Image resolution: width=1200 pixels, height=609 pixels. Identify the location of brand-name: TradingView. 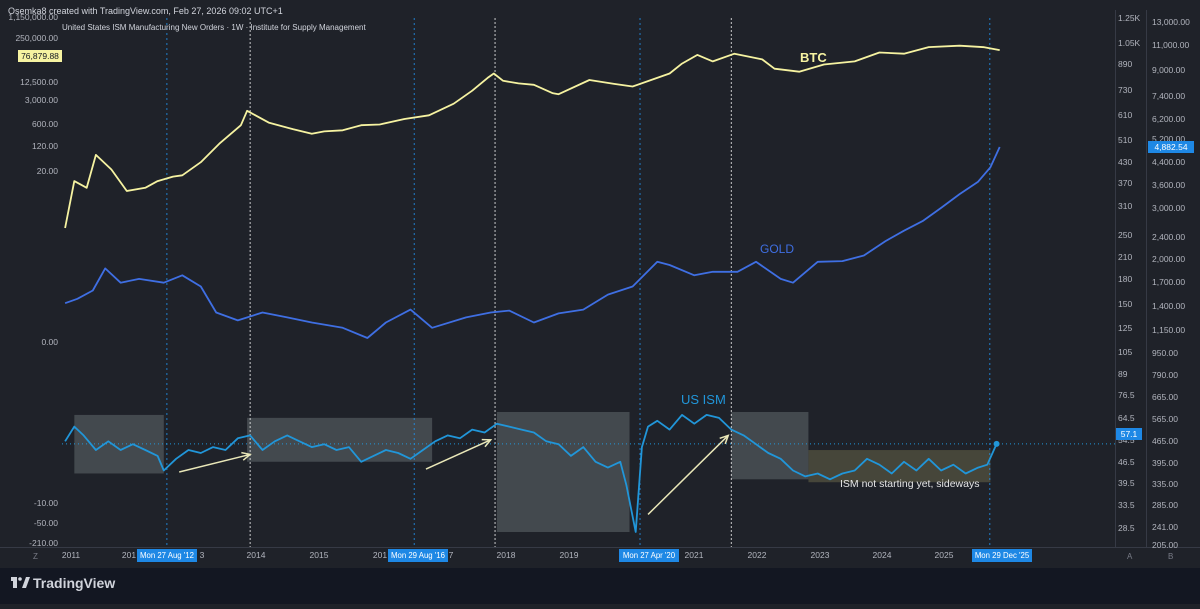
(74, 583).